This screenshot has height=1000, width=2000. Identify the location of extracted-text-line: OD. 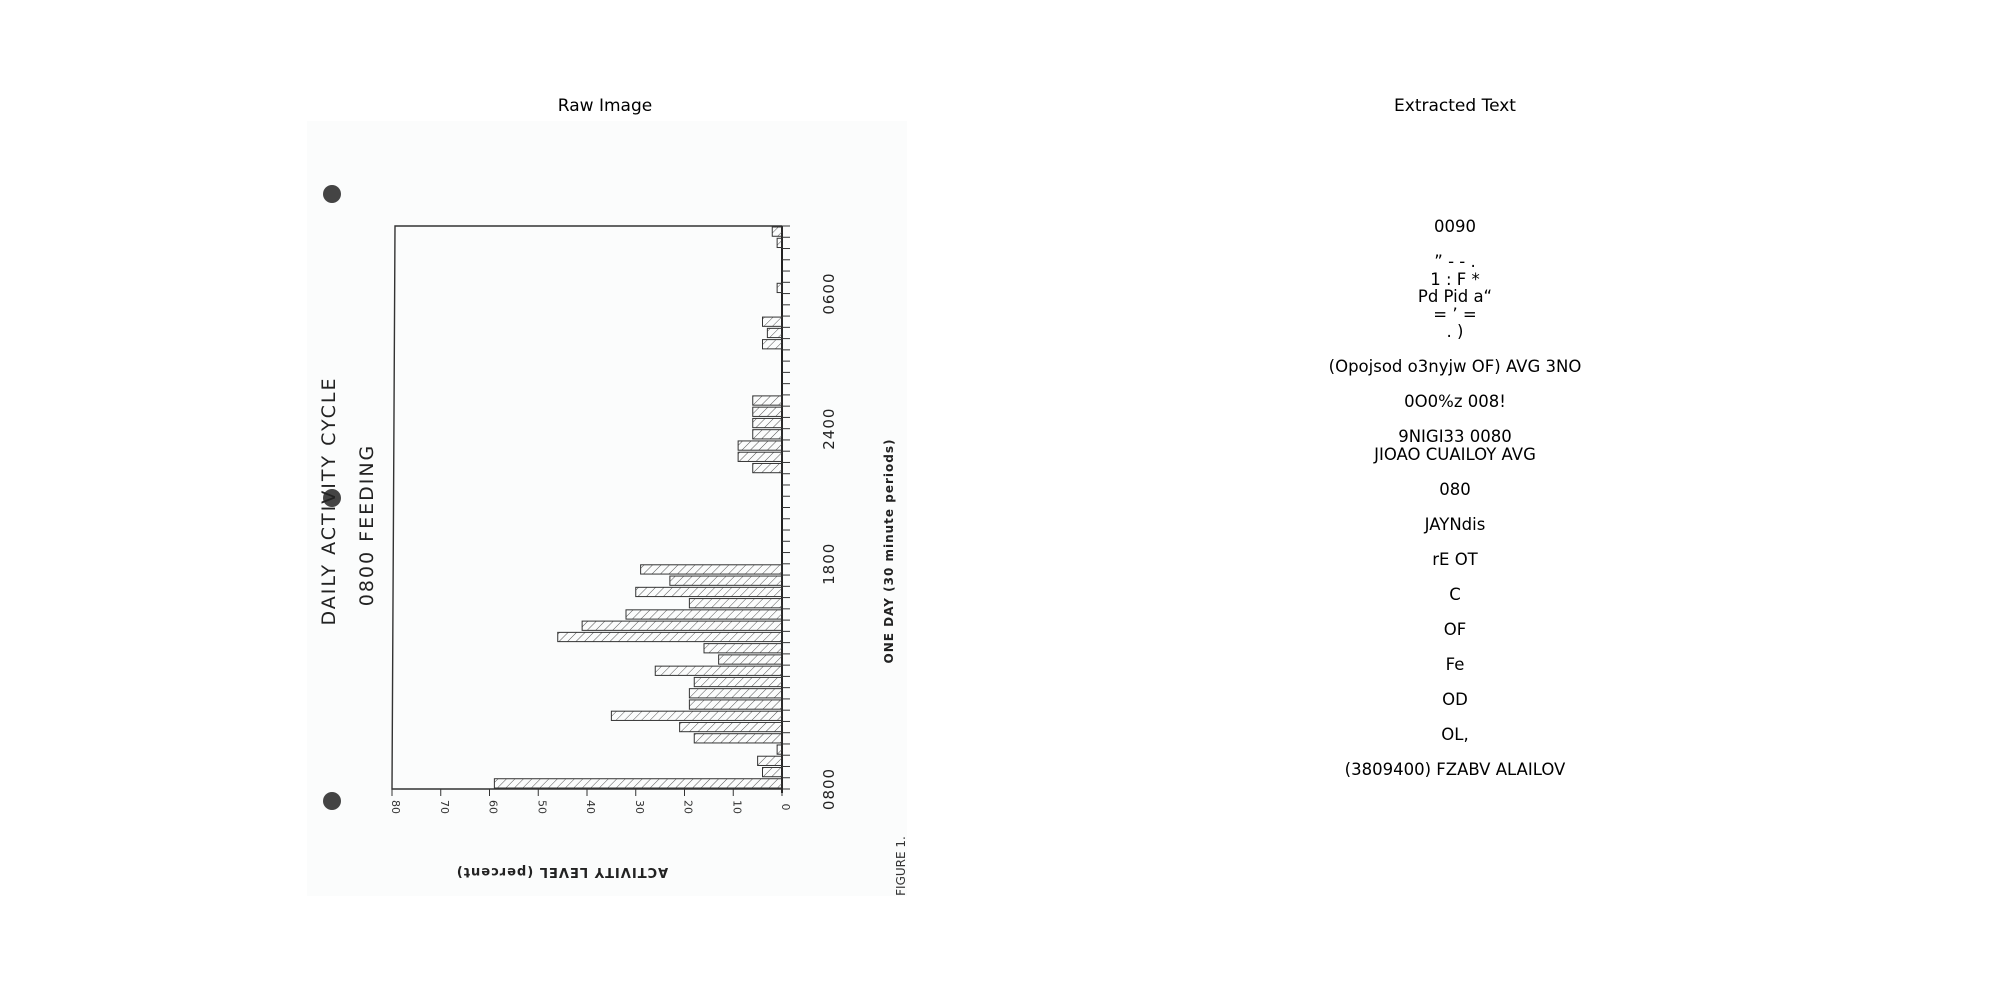
(1455, 699).